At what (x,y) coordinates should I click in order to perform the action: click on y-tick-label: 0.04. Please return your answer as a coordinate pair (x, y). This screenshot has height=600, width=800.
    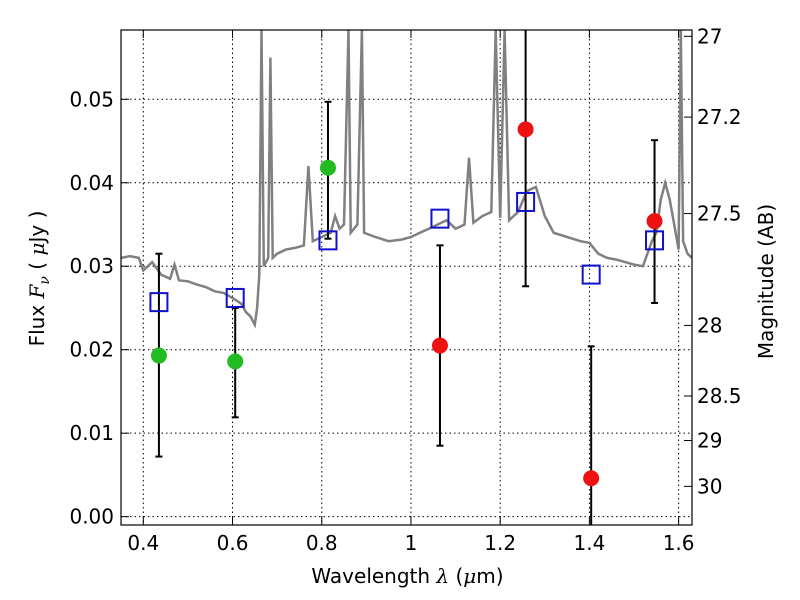
    Looking at the image, I should click on (91, 183).